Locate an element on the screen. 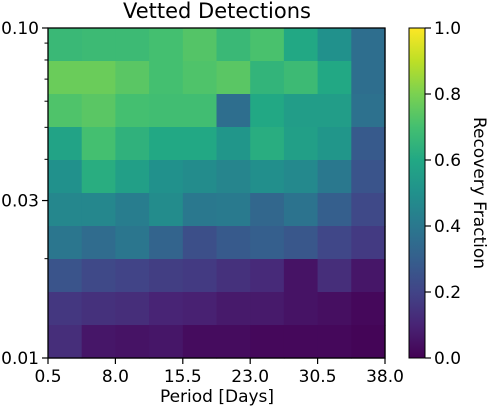 This screenshot has height=409, width=489. x-tick-label: 23.0 is located at coordinates (250, 377).